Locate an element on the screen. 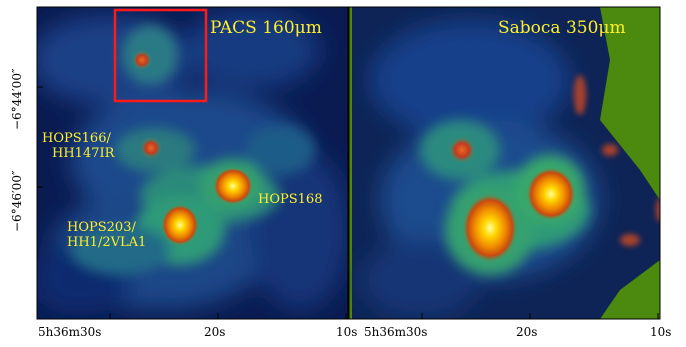 The image size is (686, 347). hops203-label: HOPS203/ HH1/2VLA1 is located at coordinates (106, 235).